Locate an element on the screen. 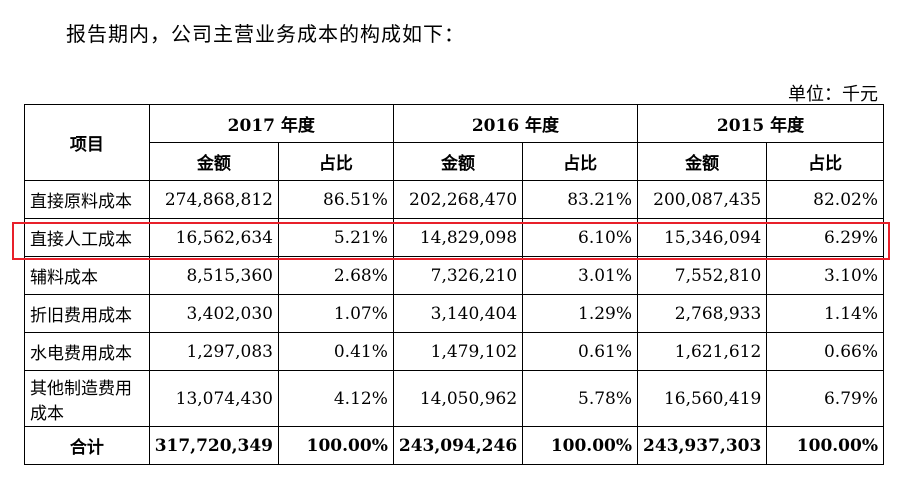 The width and height of the screenshot is (906, 489). cell-ratio: 0.66% is located at coordinates (825, 351).